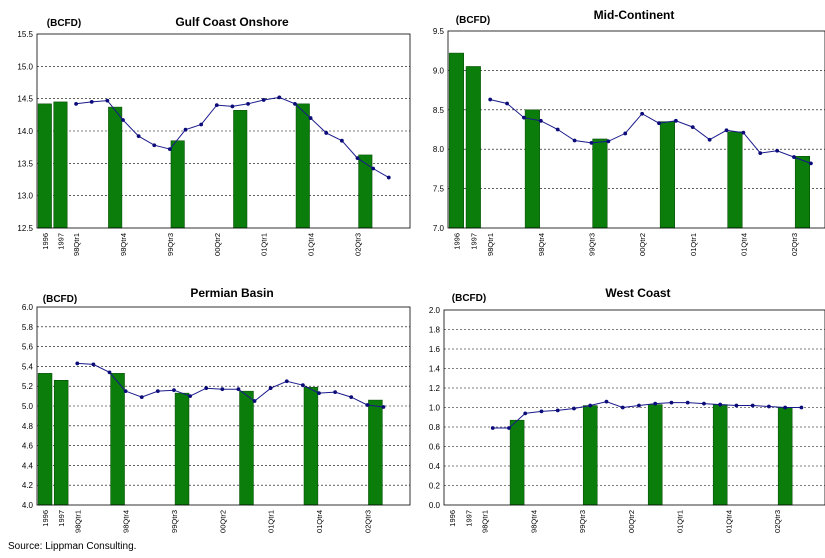  Describe the element at coordinates (358, 244) in the screenshot. I see `x-tick-label: 02Qtr3` at that location.